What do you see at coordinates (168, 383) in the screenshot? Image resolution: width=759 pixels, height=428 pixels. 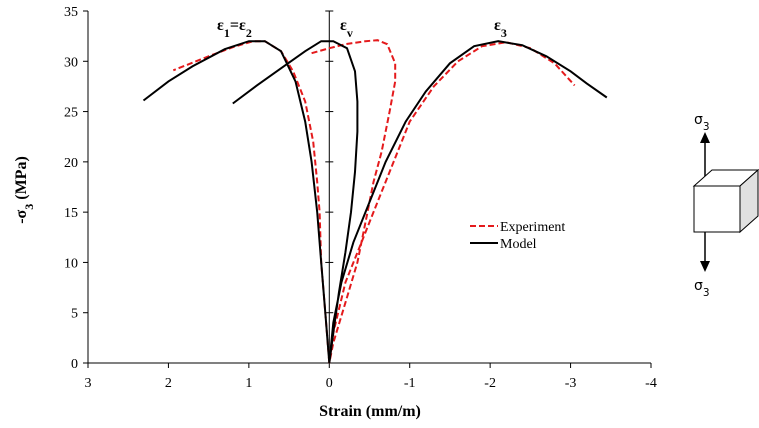 I see `x-tick-label: 2` at bounding box center [168, 383].